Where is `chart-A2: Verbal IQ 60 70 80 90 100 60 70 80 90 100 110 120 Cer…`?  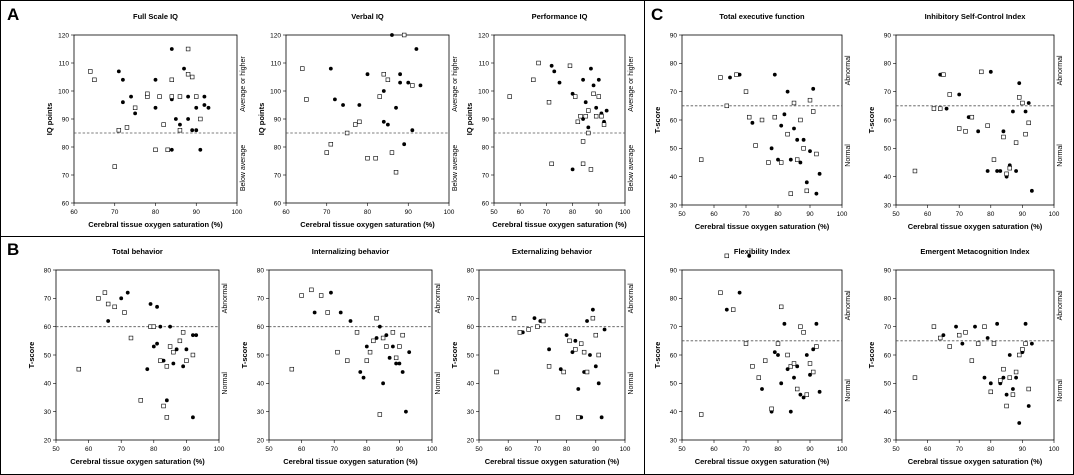 chart-A2: Verbal IQ 60 70 80 90 100 60 70 80 90 100 110 120 Cer… is located at coordinates (358, 120).